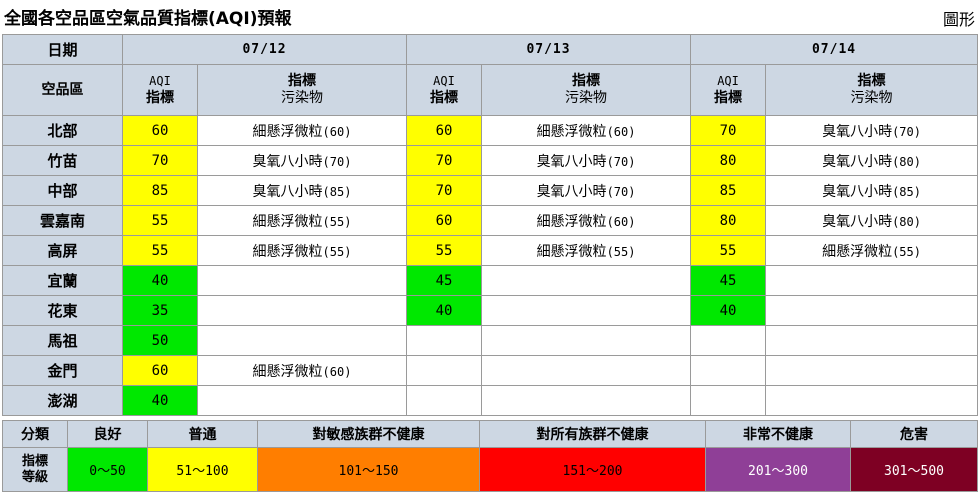 The height and width of the screenshot is (492, 979). What do you see at coordinates (160, 310) in the screenshot?
I see `aqi-value-cell: 35` at bounding box center [160, 310].